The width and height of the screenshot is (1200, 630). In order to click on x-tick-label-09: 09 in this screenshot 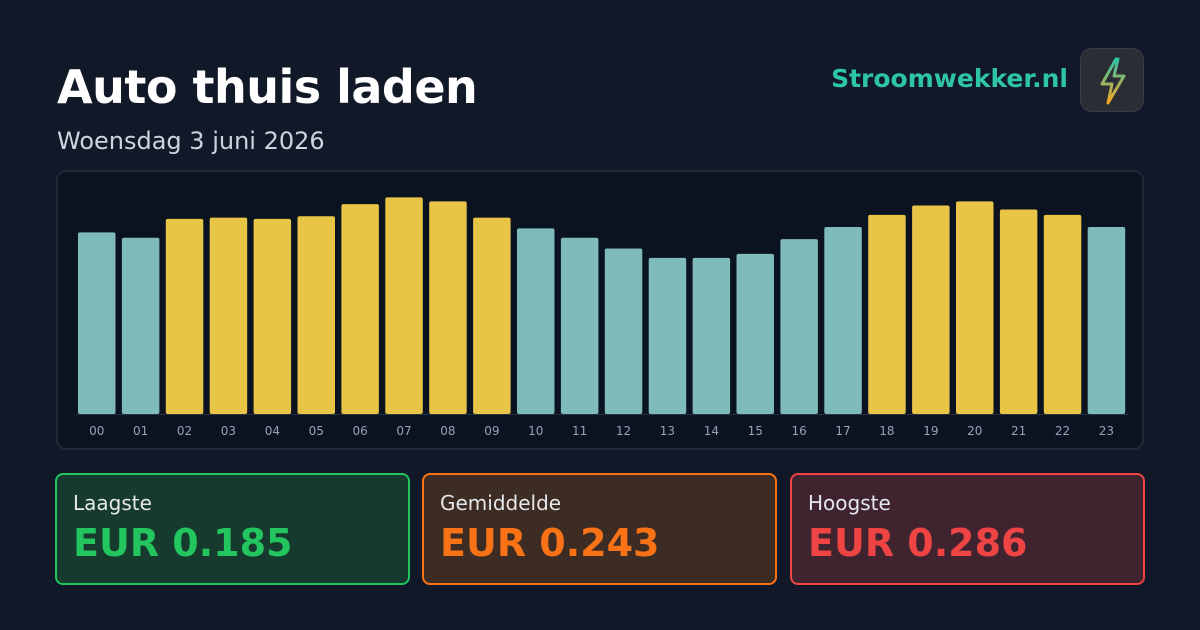, I will do `click(491, 431)`.